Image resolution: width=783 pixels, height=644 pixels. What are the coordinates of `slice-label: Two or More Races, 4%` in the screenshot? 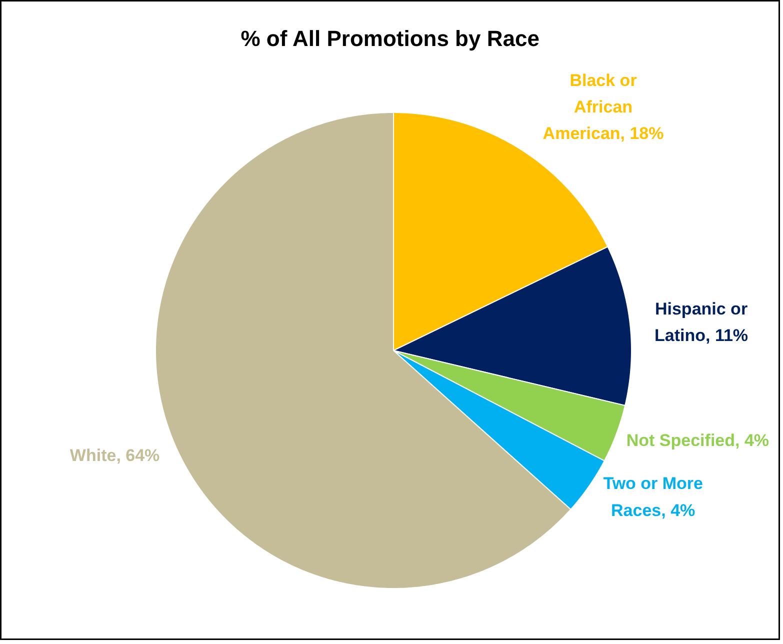 It's located at (653, 497).